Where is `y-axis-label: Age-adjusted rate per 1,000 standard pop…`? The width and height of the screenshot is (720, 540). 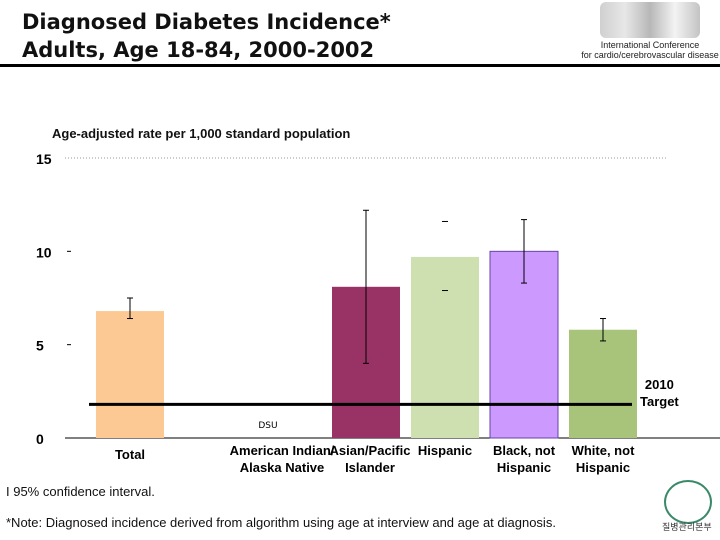
y-axis-label: Age-adjusted rate per 1,000 standard pop… is located at coordinates (201, 133).